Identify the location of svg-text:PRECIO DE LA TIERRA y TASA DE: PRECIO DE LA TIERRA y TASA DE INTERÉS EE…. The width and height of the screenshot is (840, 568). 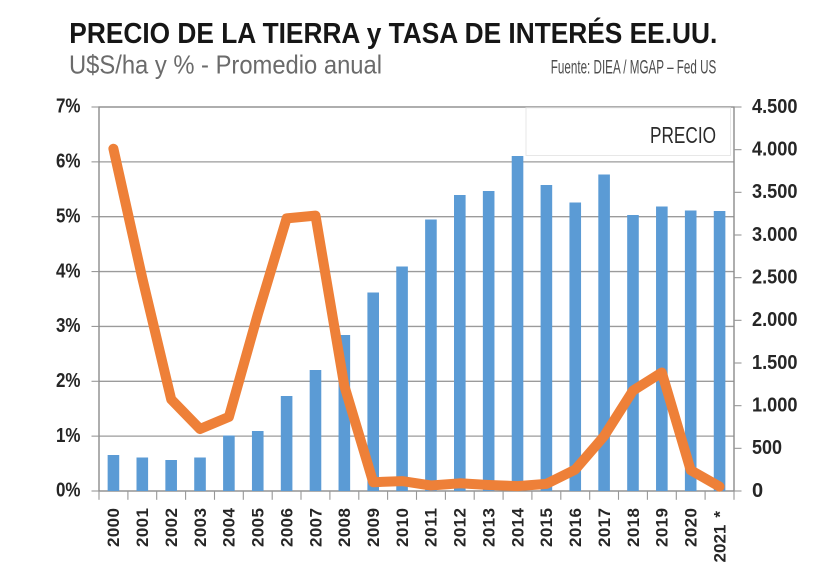
(393, 33).